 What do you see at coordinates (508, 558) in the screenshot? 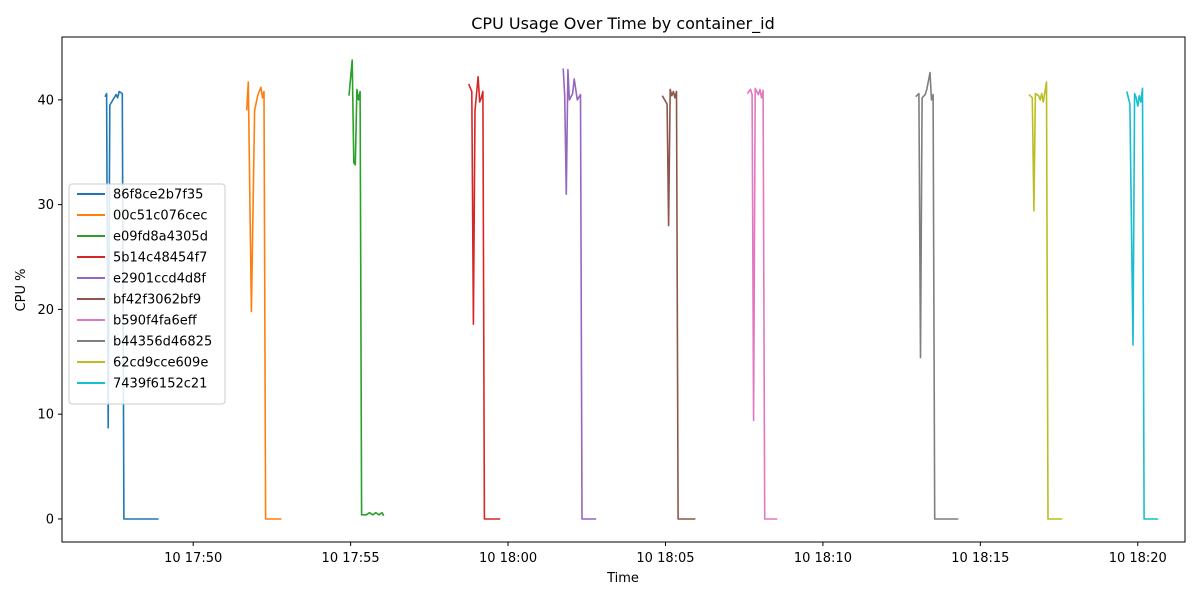
I see `x-tick-label-3: 10 18:00` at bounding box center [508, 558].